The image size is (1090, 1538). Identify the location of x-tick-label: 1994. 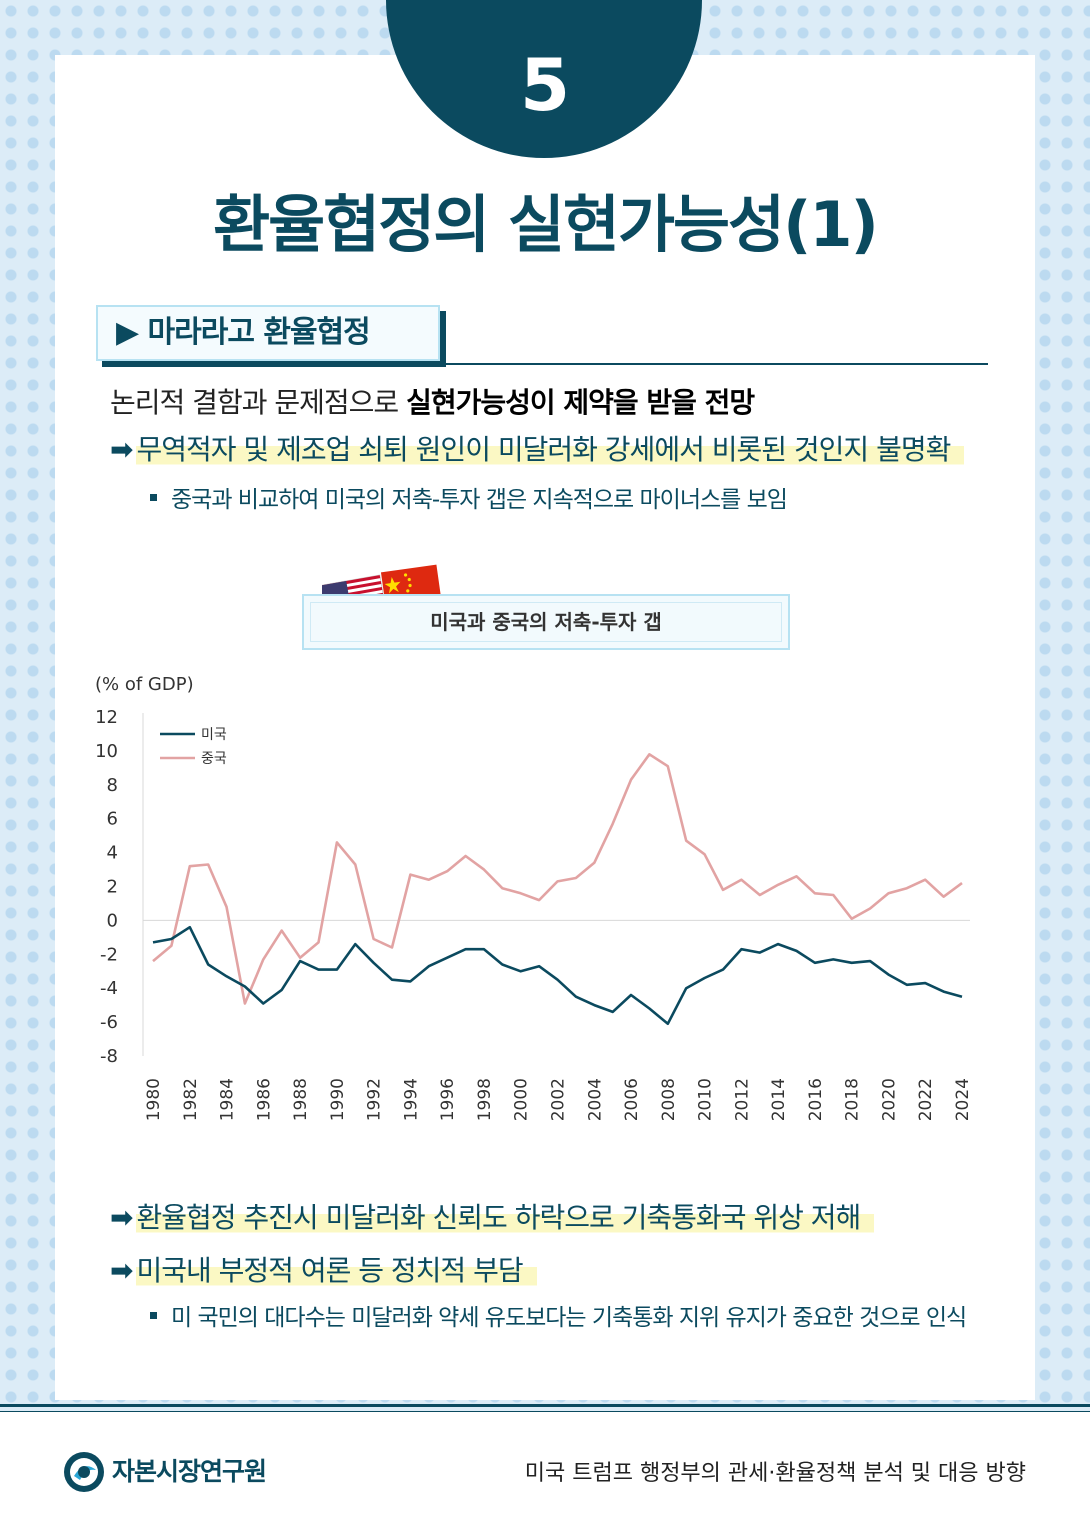
(411, 1099).